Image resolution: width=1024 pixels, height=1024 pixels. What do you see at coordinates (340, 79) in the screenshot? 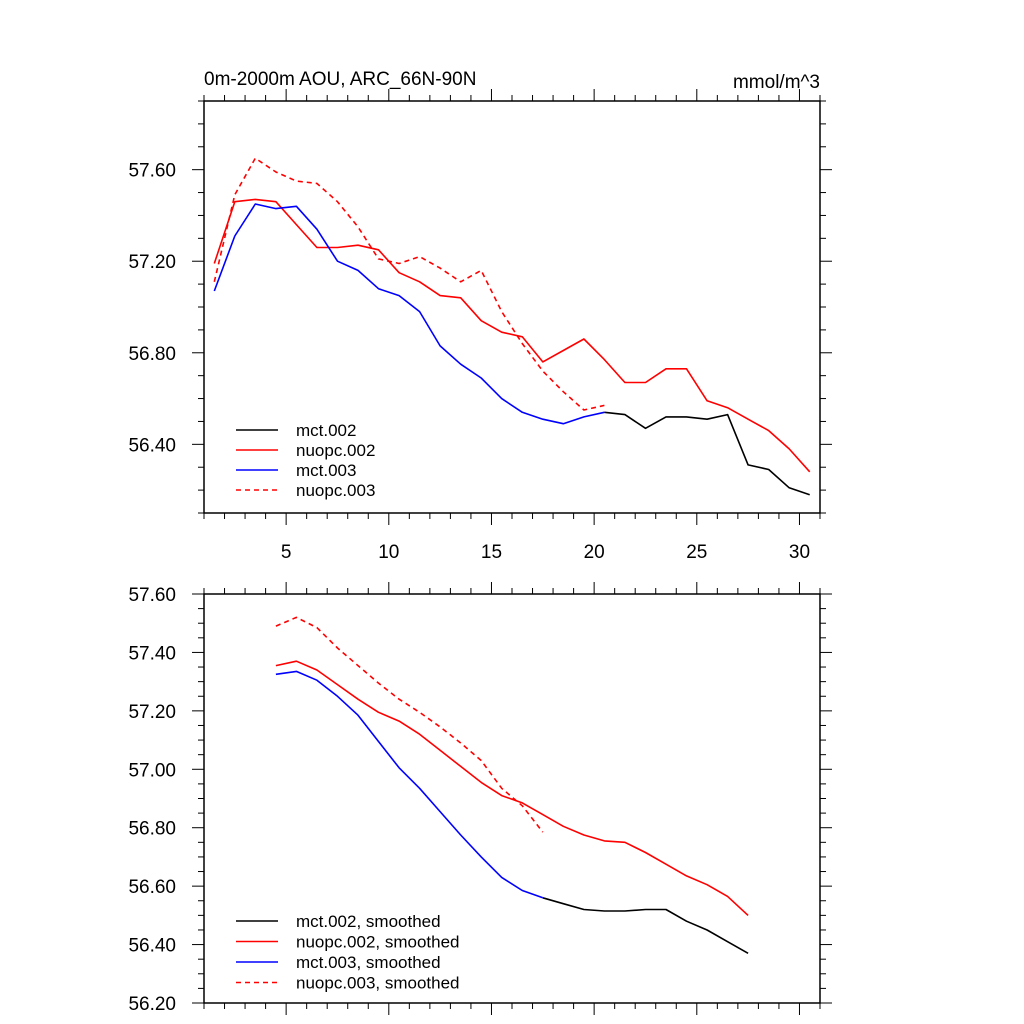
I see `chart-title: 0m-2000m AOU, ARC_66N-90N` at bounding box center [340, 79].